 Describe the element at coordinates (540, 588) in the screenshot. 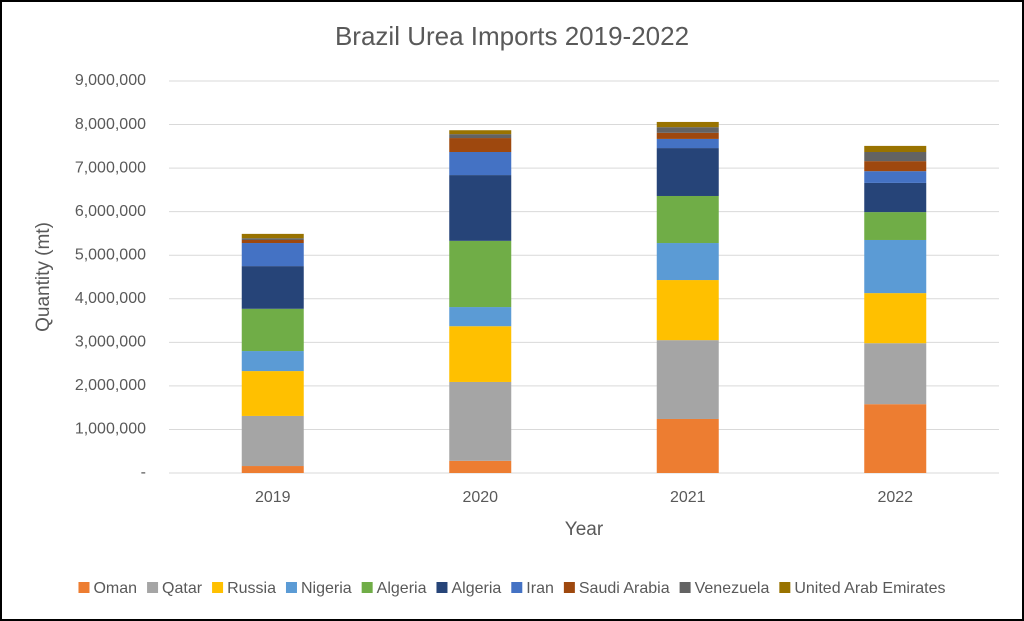

I see `legend-label: Iran` at that location.